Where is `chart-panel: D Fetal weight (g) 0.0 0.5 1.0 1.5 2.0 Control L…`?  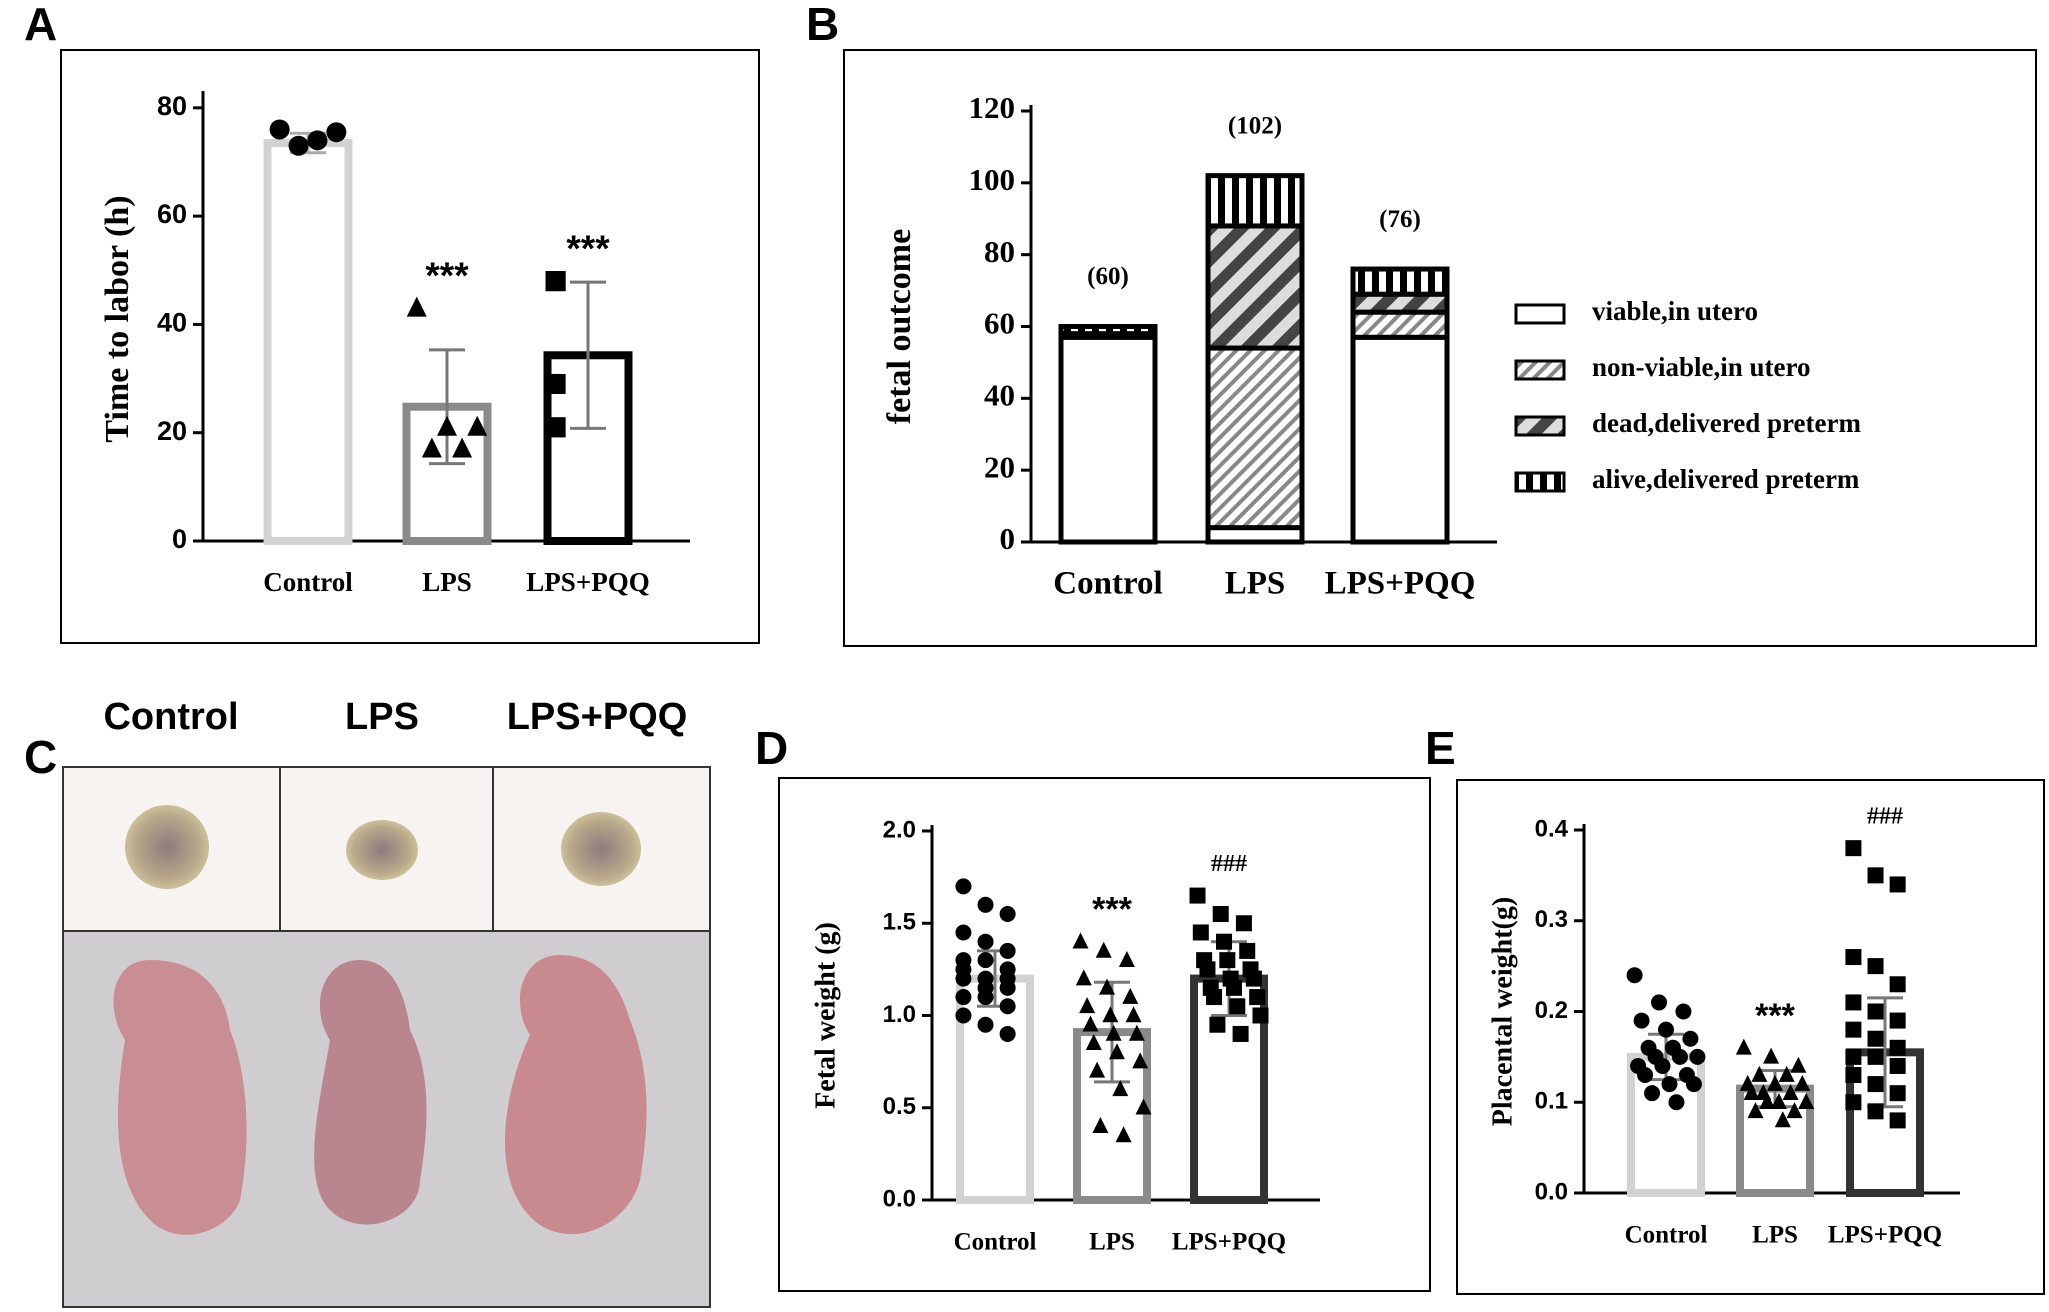 chart-panel: D Fetal weight (g) 0.0 0.5 1.0 1.5 2.0 Control L… is located at coordinates (1093, 1007).